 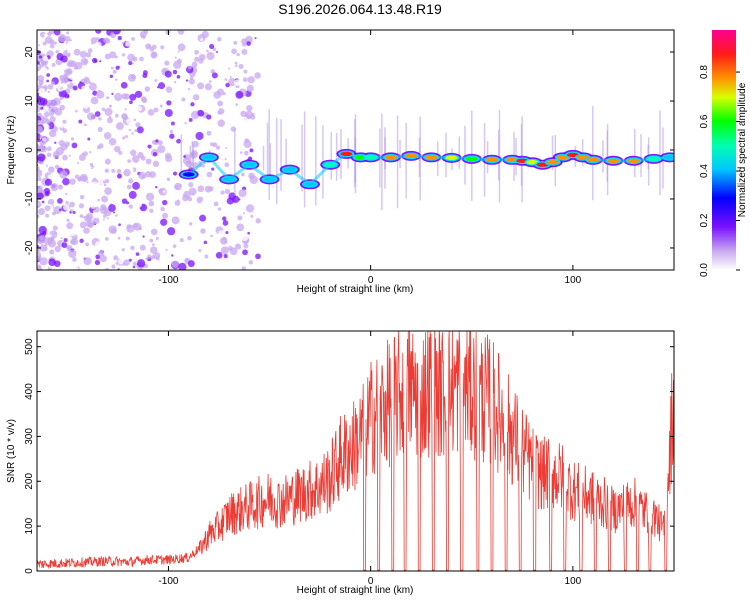 I want to click on snr-ytick-label: 100, so click(x=29, y=525).